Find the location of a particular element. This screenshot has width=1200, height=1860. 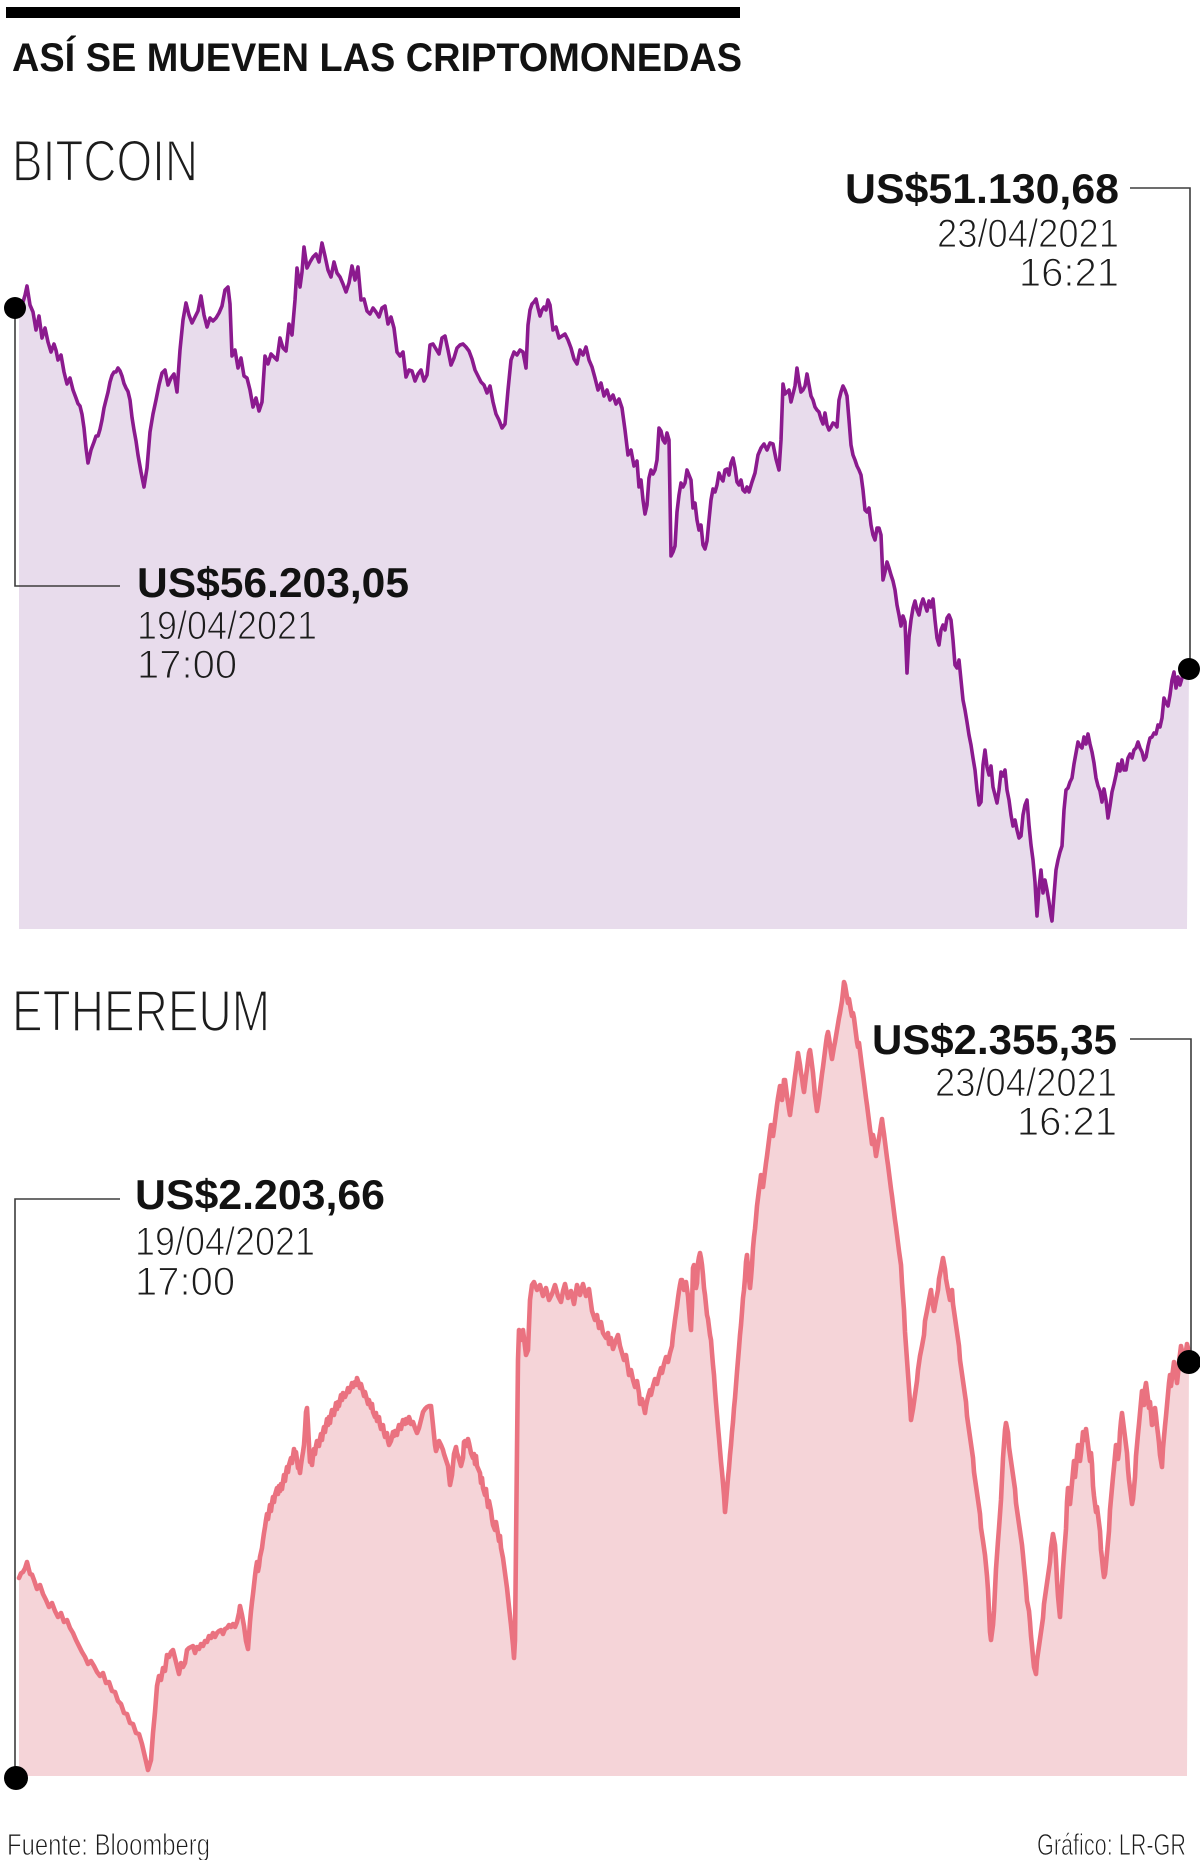

svg-text: BITCOIN is located at coordinates (105, 161).